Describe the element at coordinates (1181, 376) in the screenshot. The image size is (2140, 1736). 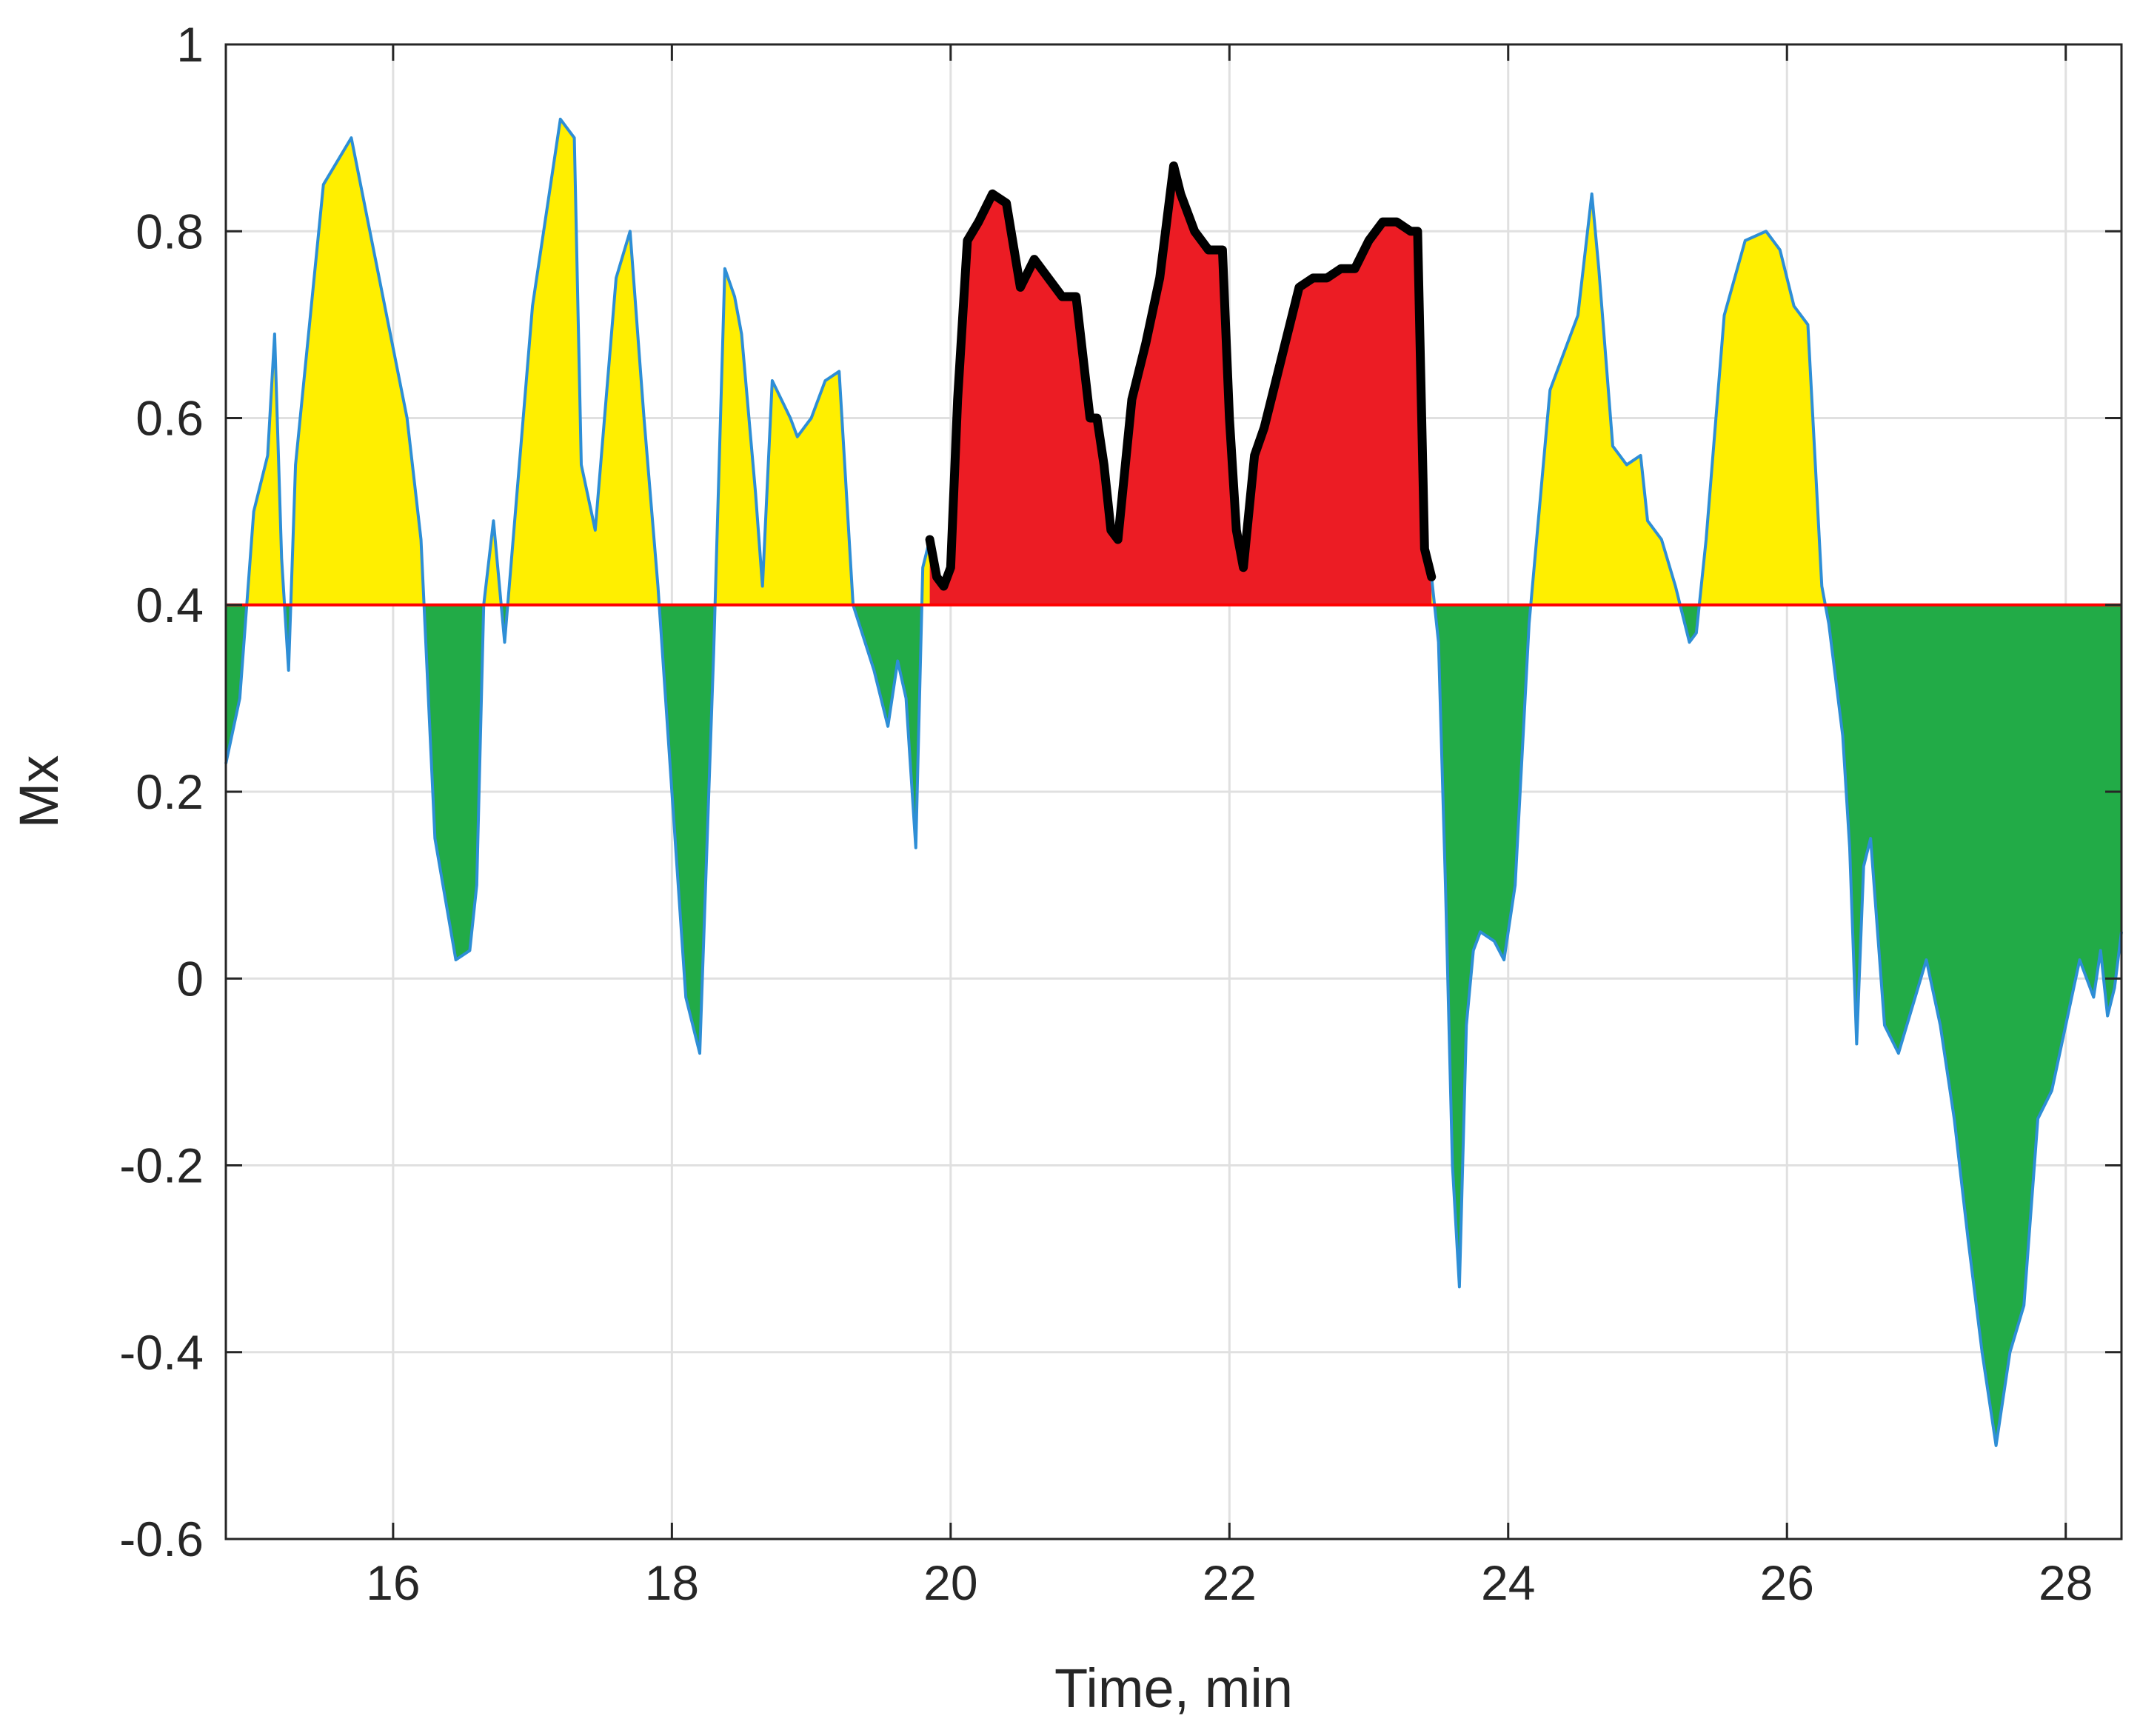
I see `highlight-line` at that location.